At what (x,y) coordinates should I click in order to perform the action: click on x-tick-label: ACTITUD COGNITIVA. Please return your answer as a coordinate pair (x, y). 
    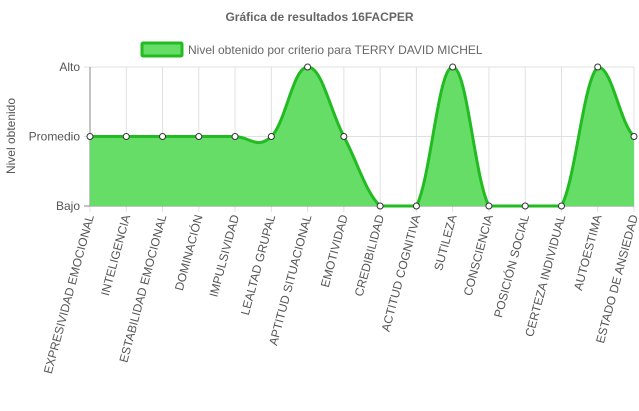
    Looking at the image, I should click on (401, 273).